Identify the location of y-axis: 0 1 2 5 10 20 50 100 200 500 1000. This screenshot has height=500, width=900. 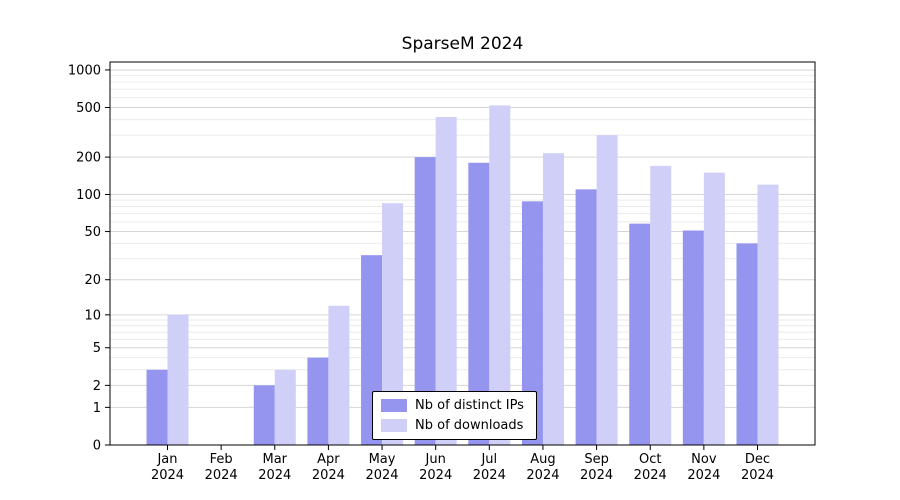
(89, 258).